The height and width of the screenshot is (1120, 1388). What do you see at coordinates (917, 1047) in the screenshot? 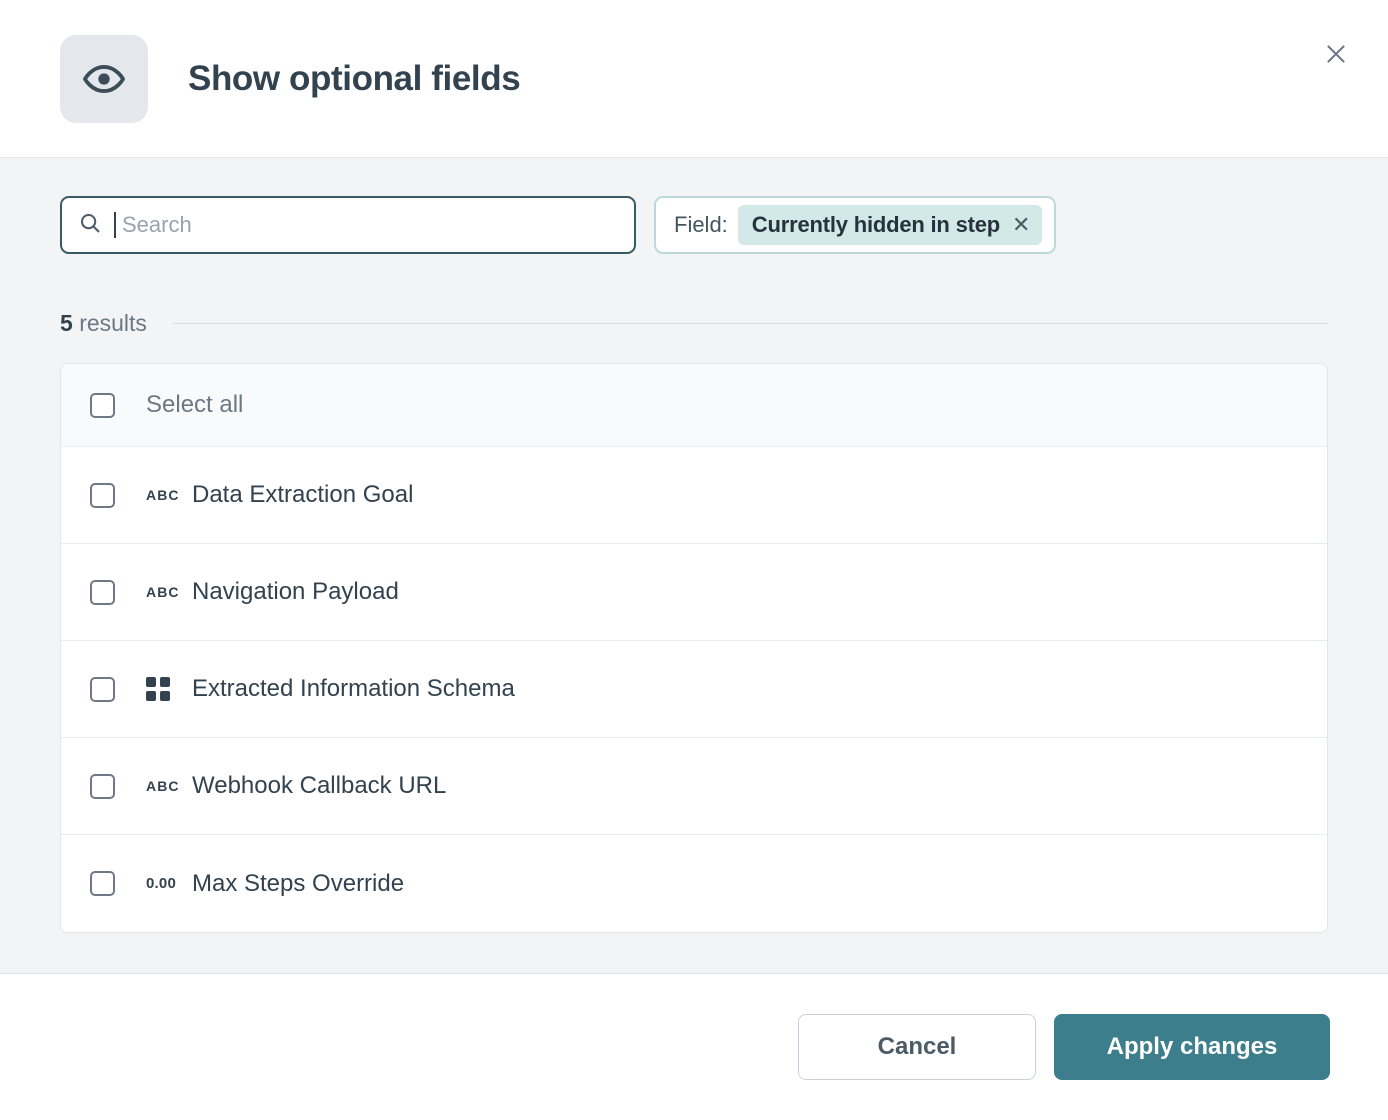
I see `cancel-button: Cancel` at bounding box center [917, 1047].